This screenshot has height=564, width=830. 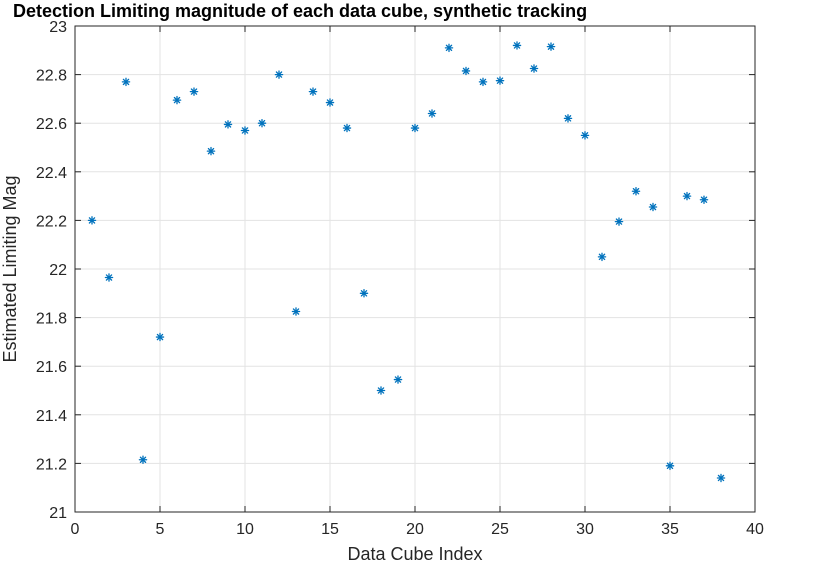 What do you see at coordinates (58, 513) in the screenshot?
I see `y-tick-label: 21` at bounding box center [58, 513].